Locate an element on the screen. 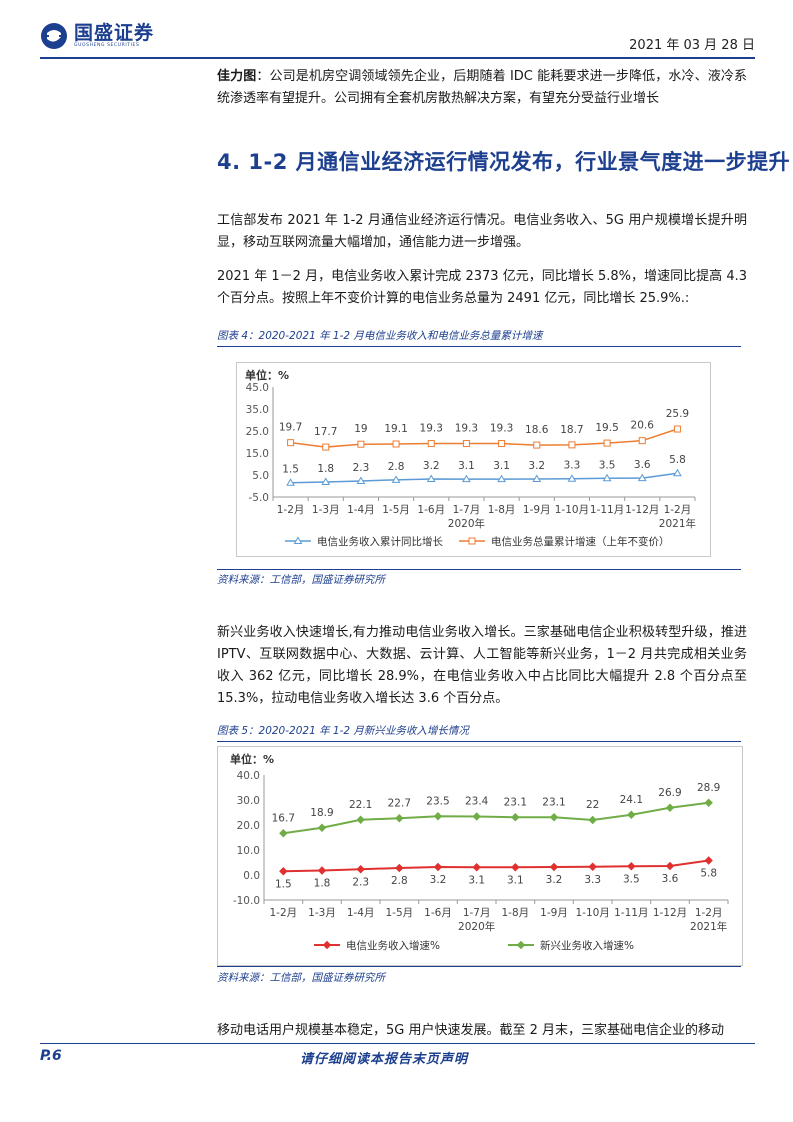 The width and height of the screenshot is (793, 1122). data-label: 1.5 is located at coordinates (283, 884).